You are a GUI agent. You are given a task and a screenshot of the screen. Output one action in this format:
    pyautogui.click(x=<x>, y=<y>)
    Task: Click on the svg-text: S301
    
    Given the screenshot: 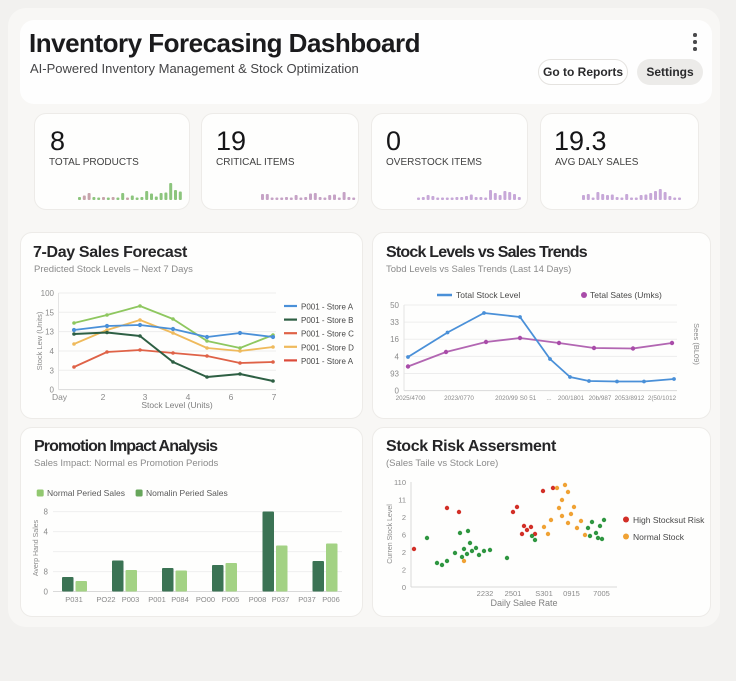 What is the action you would take?
    pyautogui.click(x=544, y=593)
    